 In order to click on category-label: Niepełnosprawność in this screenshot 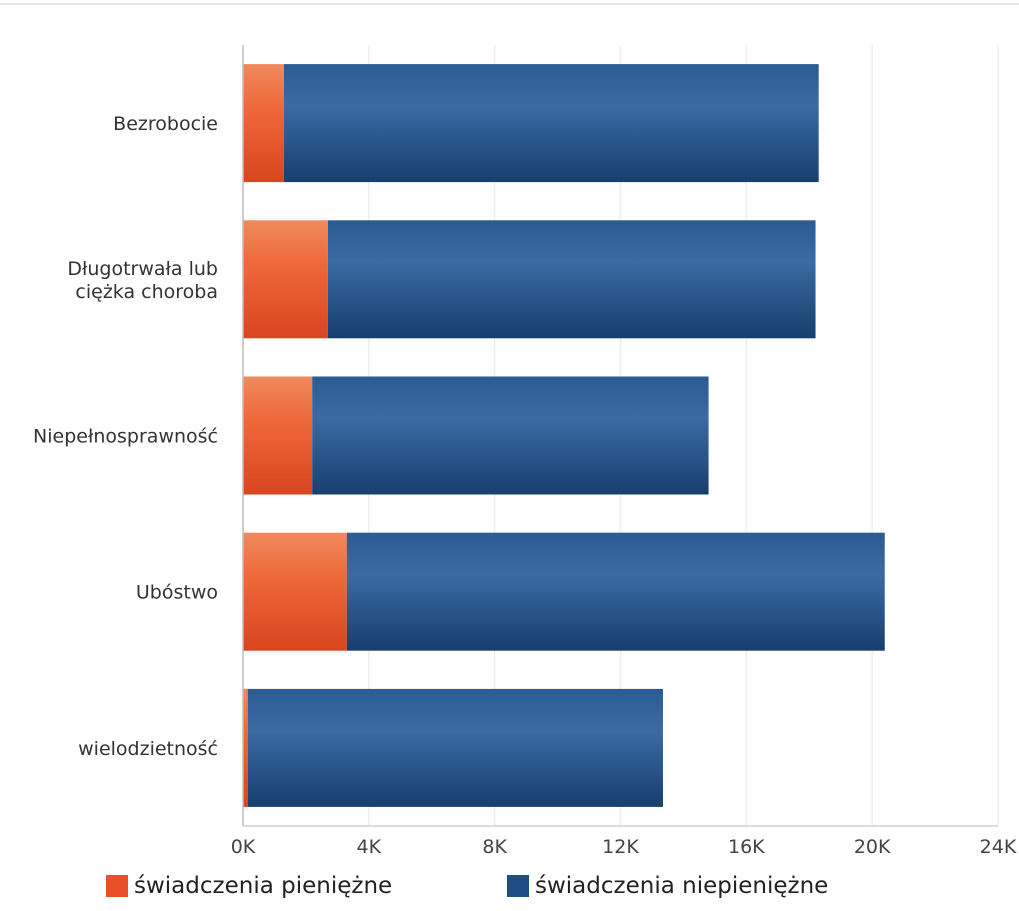, I will do `click(125, 437)`.